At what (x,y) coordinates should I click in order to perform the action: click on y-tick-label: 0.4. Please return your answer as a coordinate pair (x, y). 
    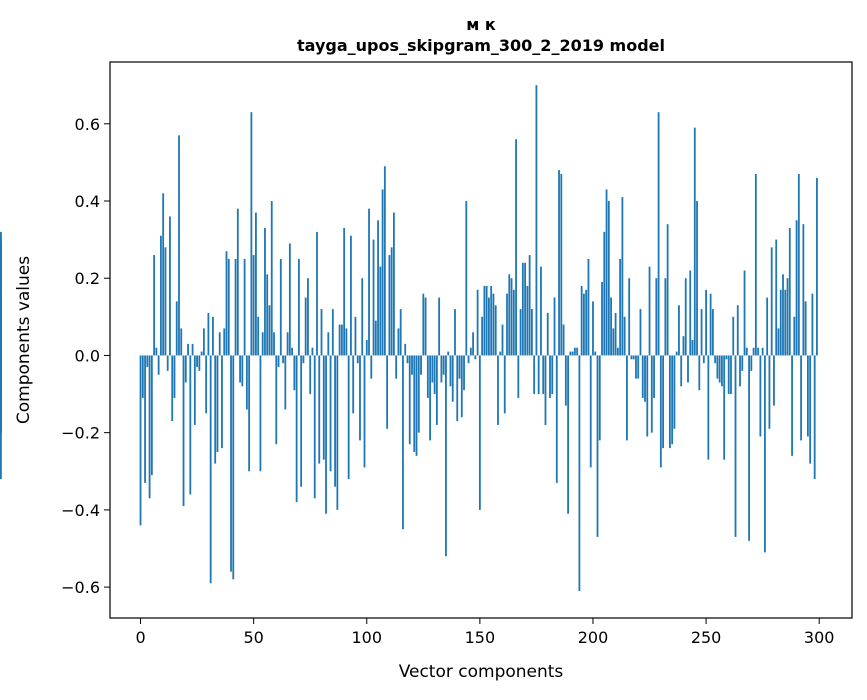
    Looking at the image, I should click on (87, 201).